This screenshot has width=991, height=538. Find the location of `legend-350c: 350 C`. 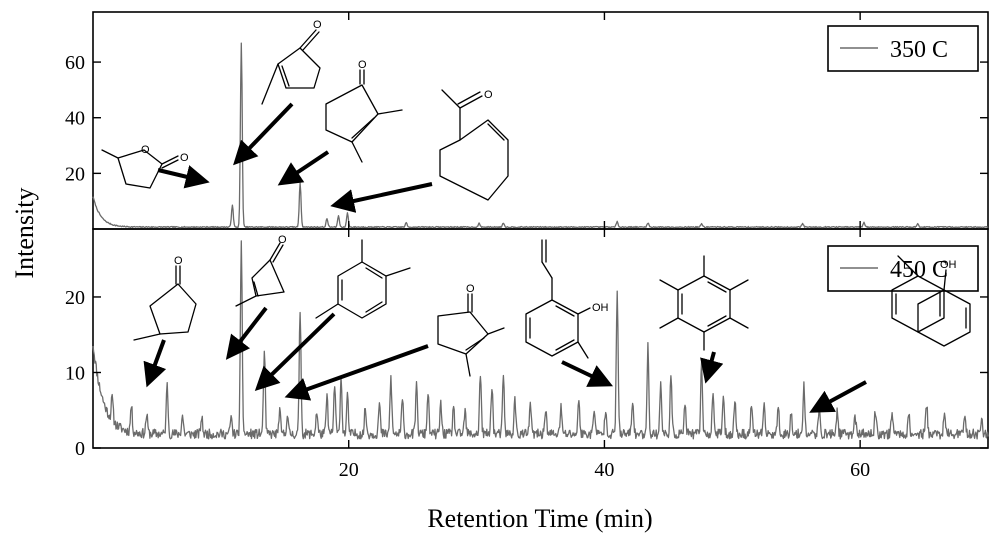

legend-350c: 350 C is located at coordinates (903, 48).